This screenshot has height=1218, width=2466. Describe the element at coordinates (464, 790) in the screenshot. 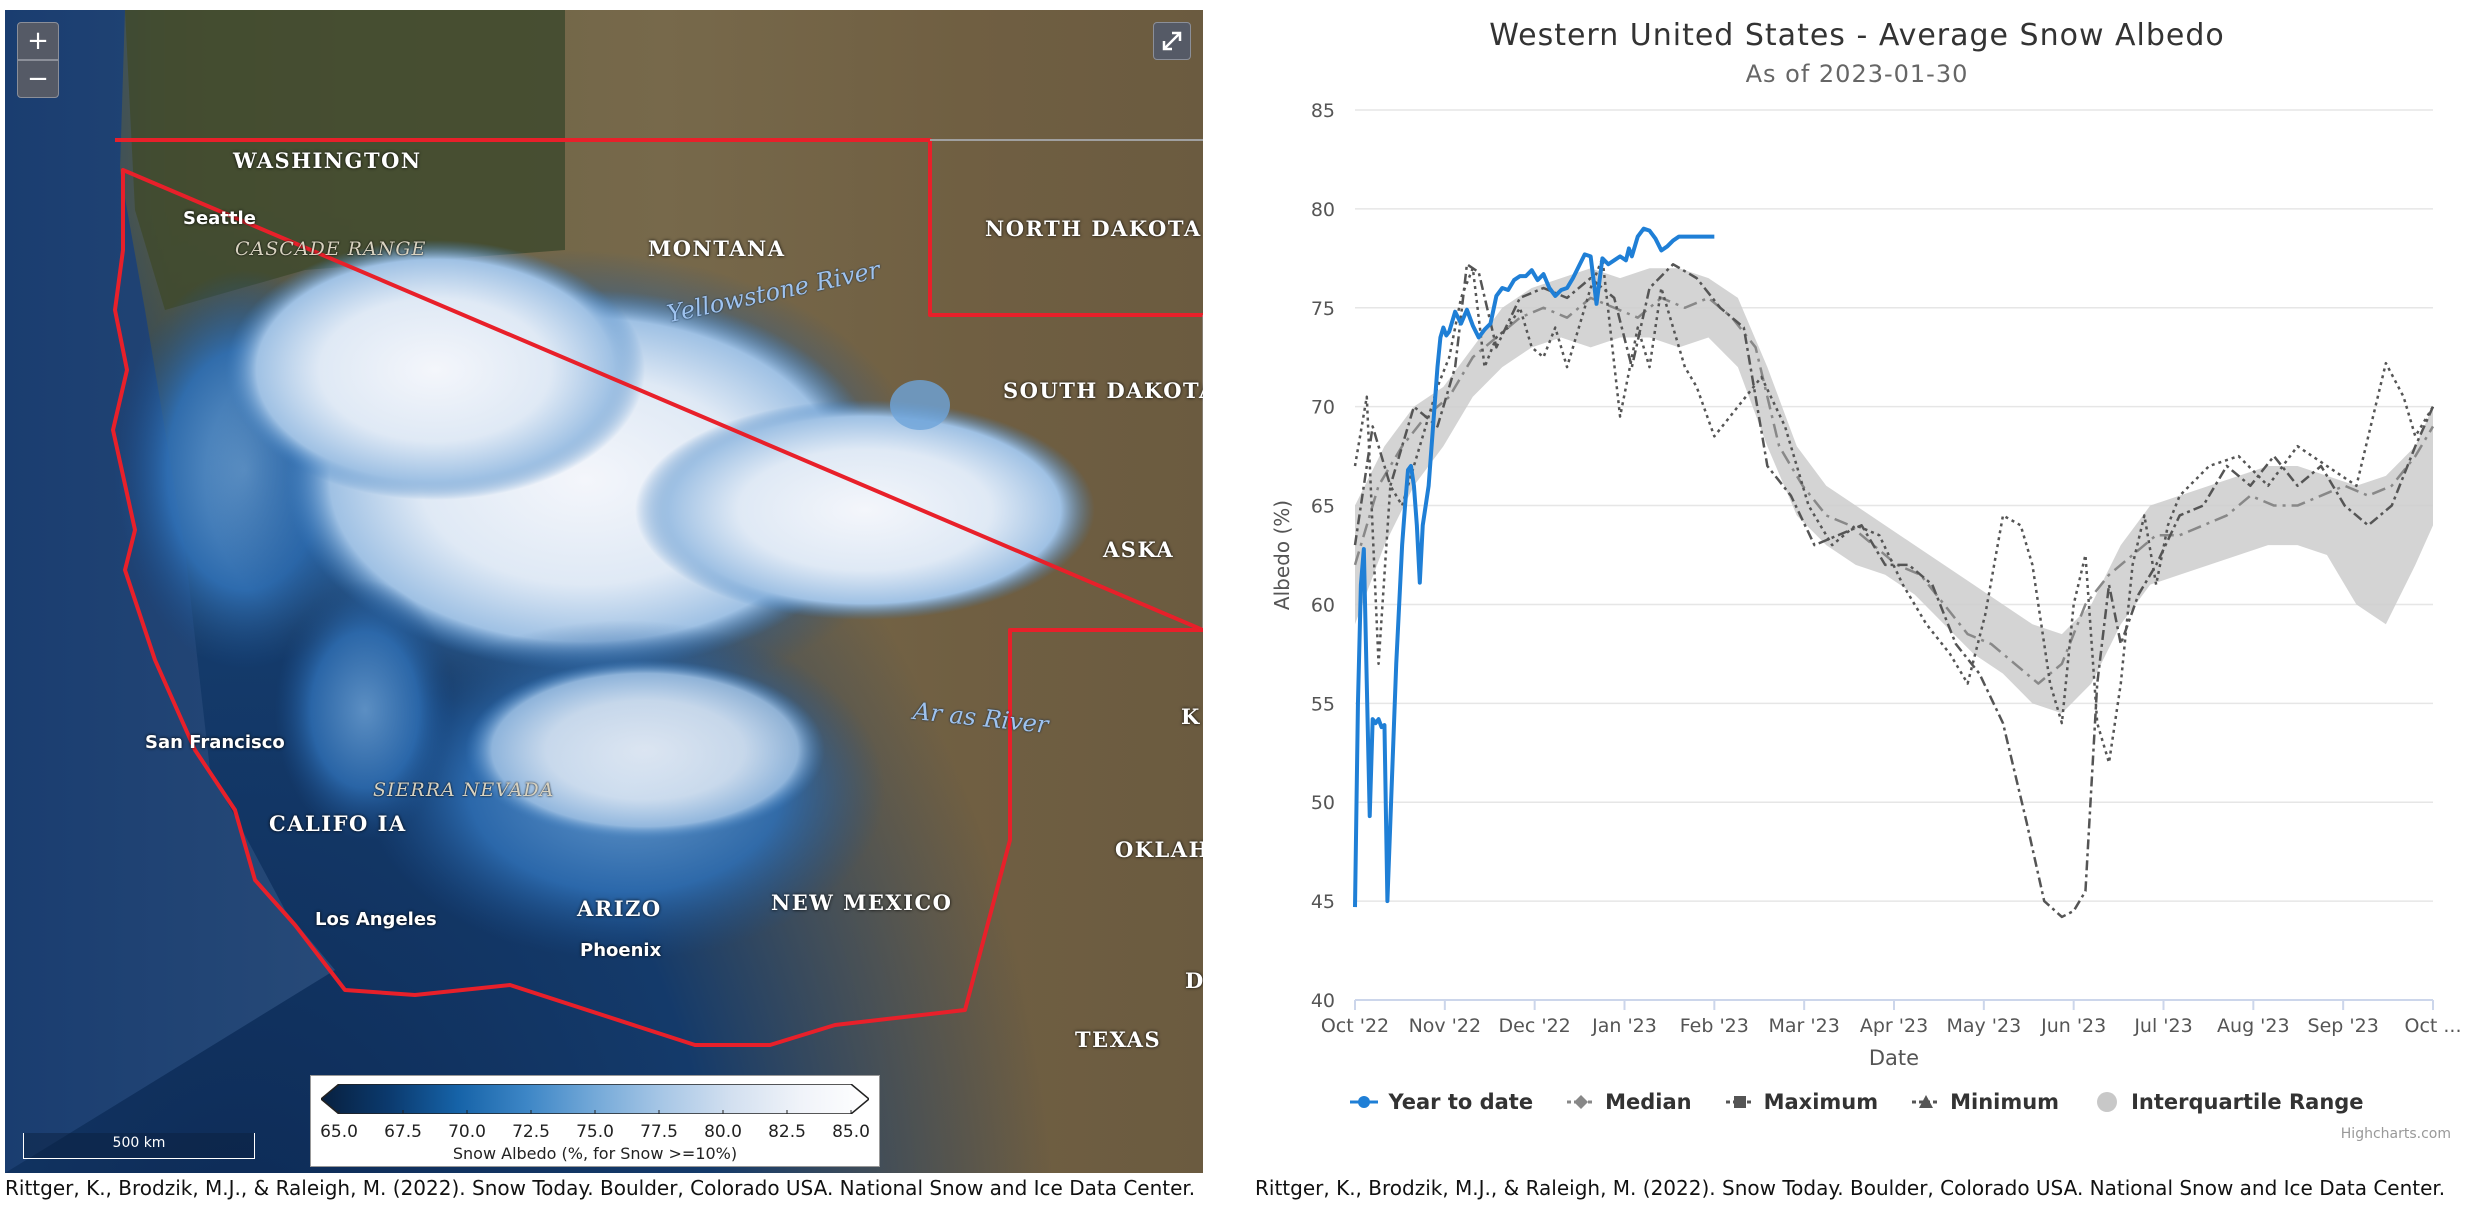

I see `range-sierra-nevada: SIERRA NEVADA` at that location.